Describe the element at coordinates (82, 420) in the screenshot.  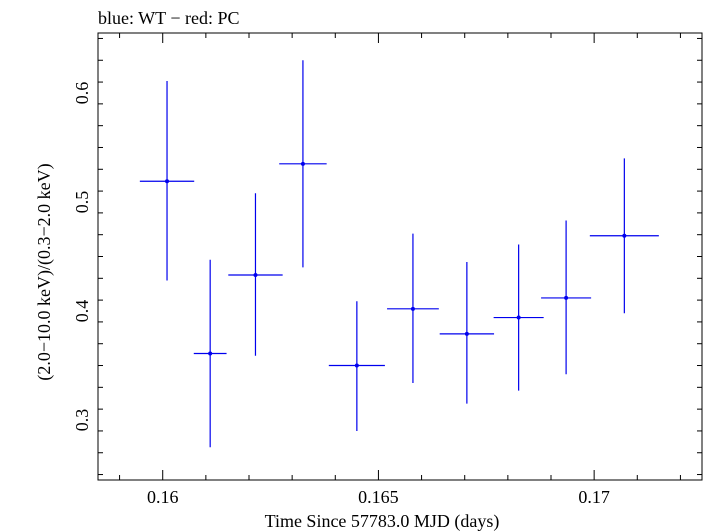
I see `y-tick-label: 0.3` at that location.